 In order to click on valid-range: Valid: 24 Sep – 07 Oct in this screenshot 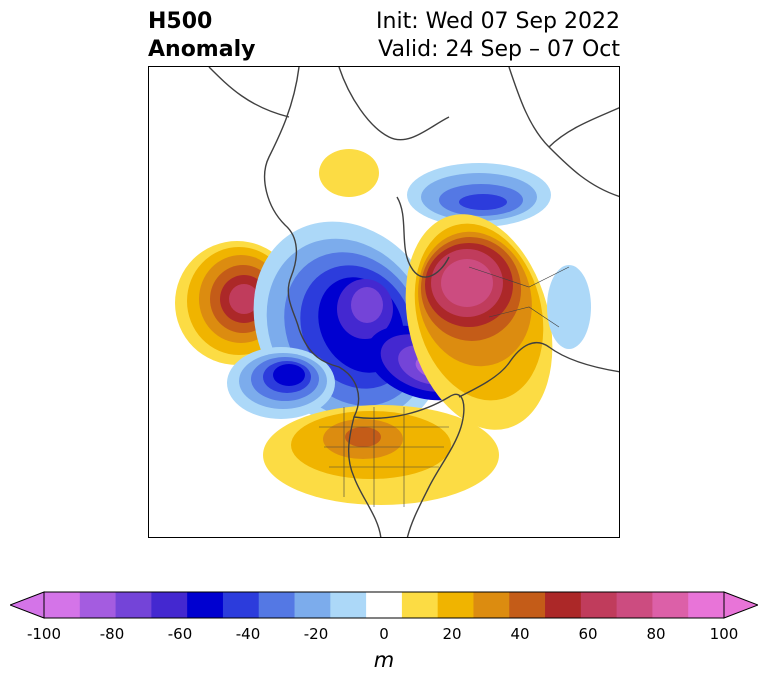, I will do `click(499, 49)`.